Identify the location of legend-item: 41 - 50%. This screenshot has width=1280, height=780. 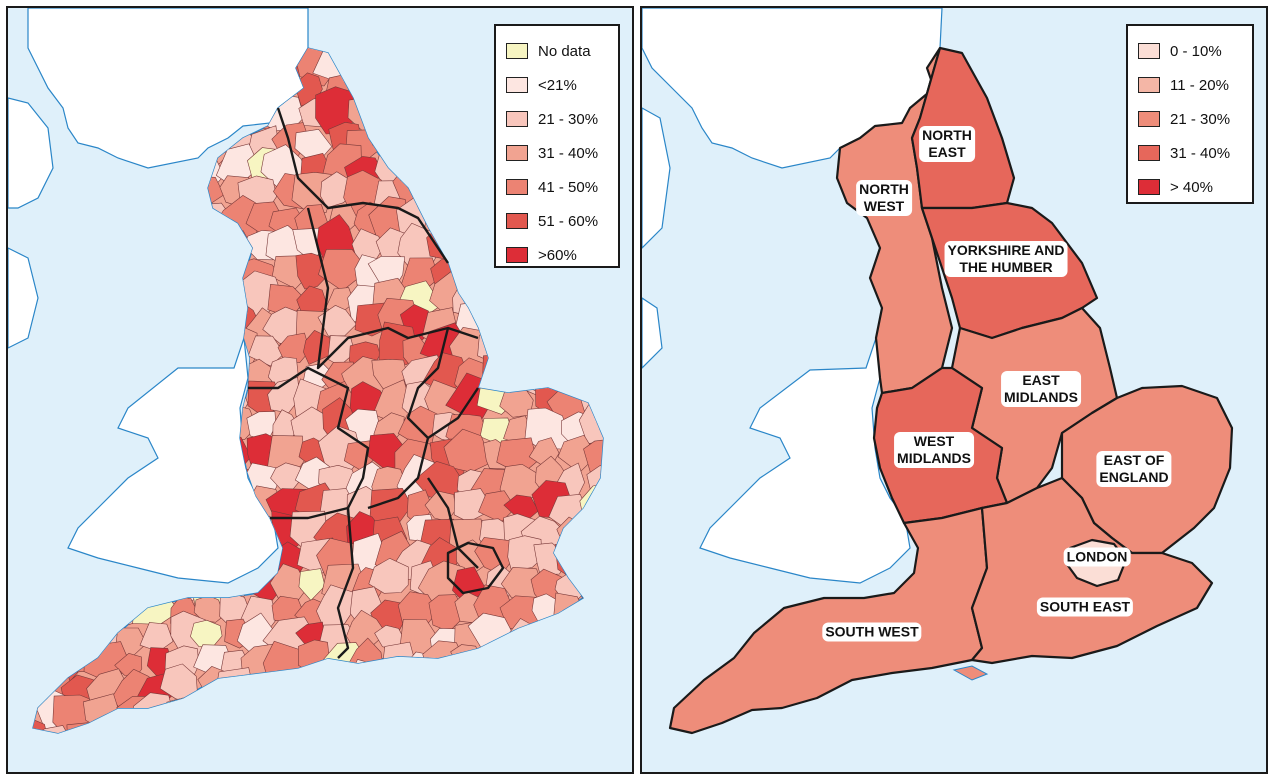
(557, 187).